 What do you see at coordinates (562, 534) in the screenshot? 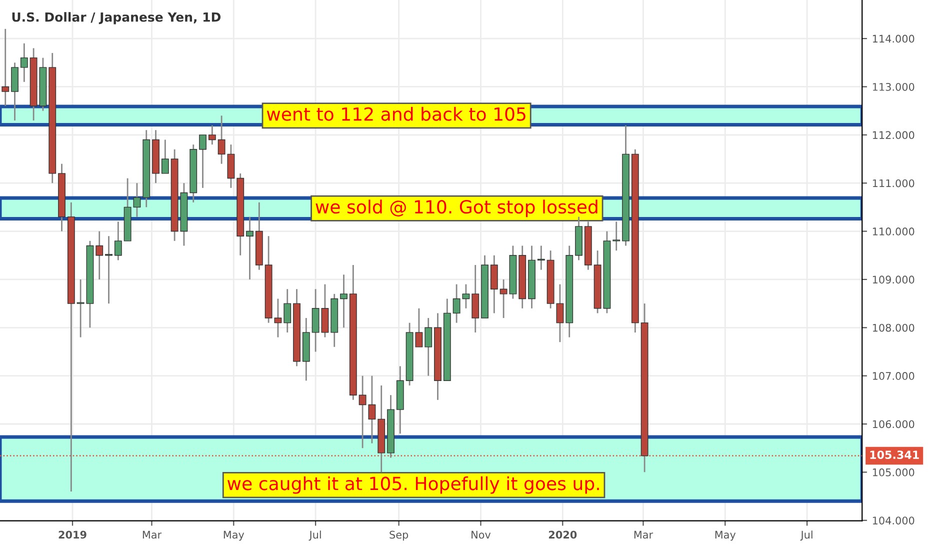
I see `x-tick-label: 2020` at bounding box center [562, 534].